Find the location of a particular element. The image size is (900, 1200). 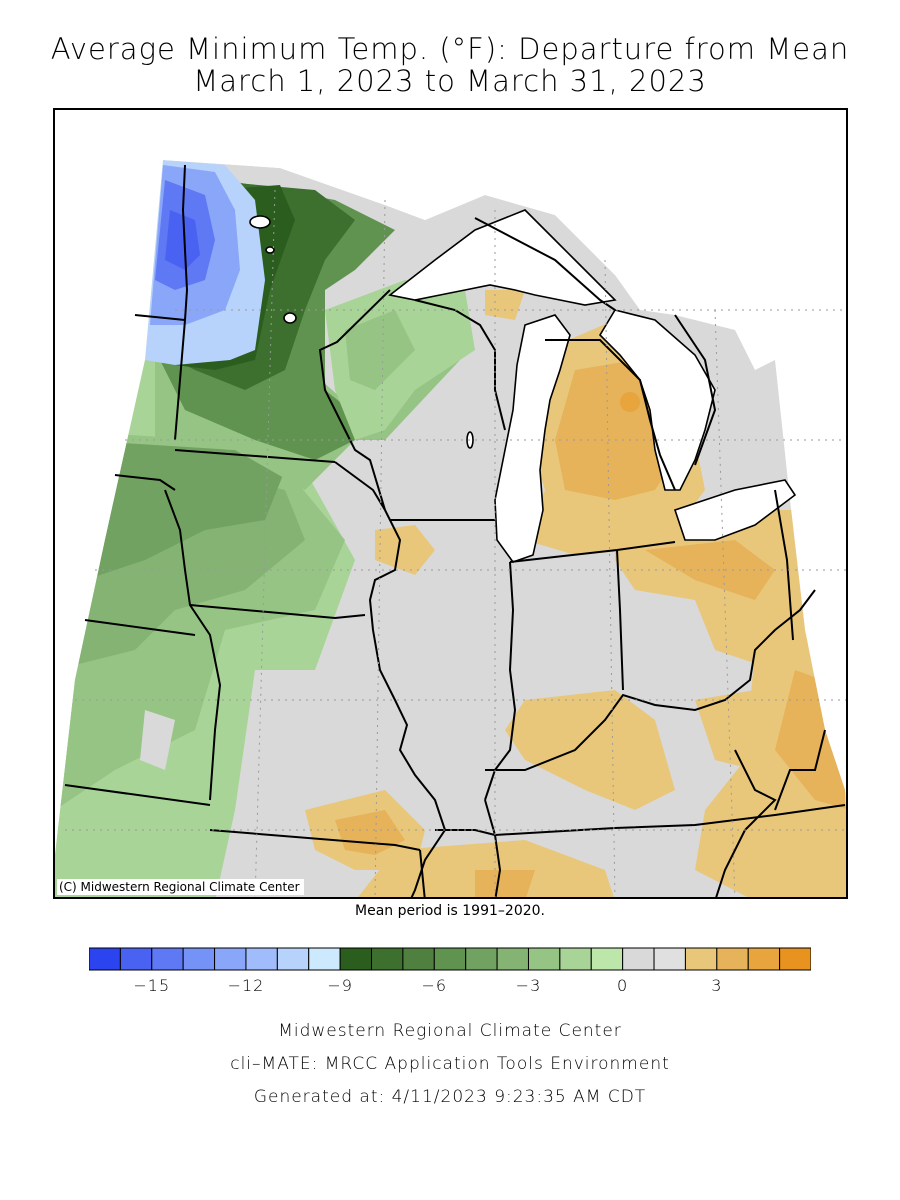

mean-period-note: Mean period is 1991–2020. is located at coordinates (450, 911).